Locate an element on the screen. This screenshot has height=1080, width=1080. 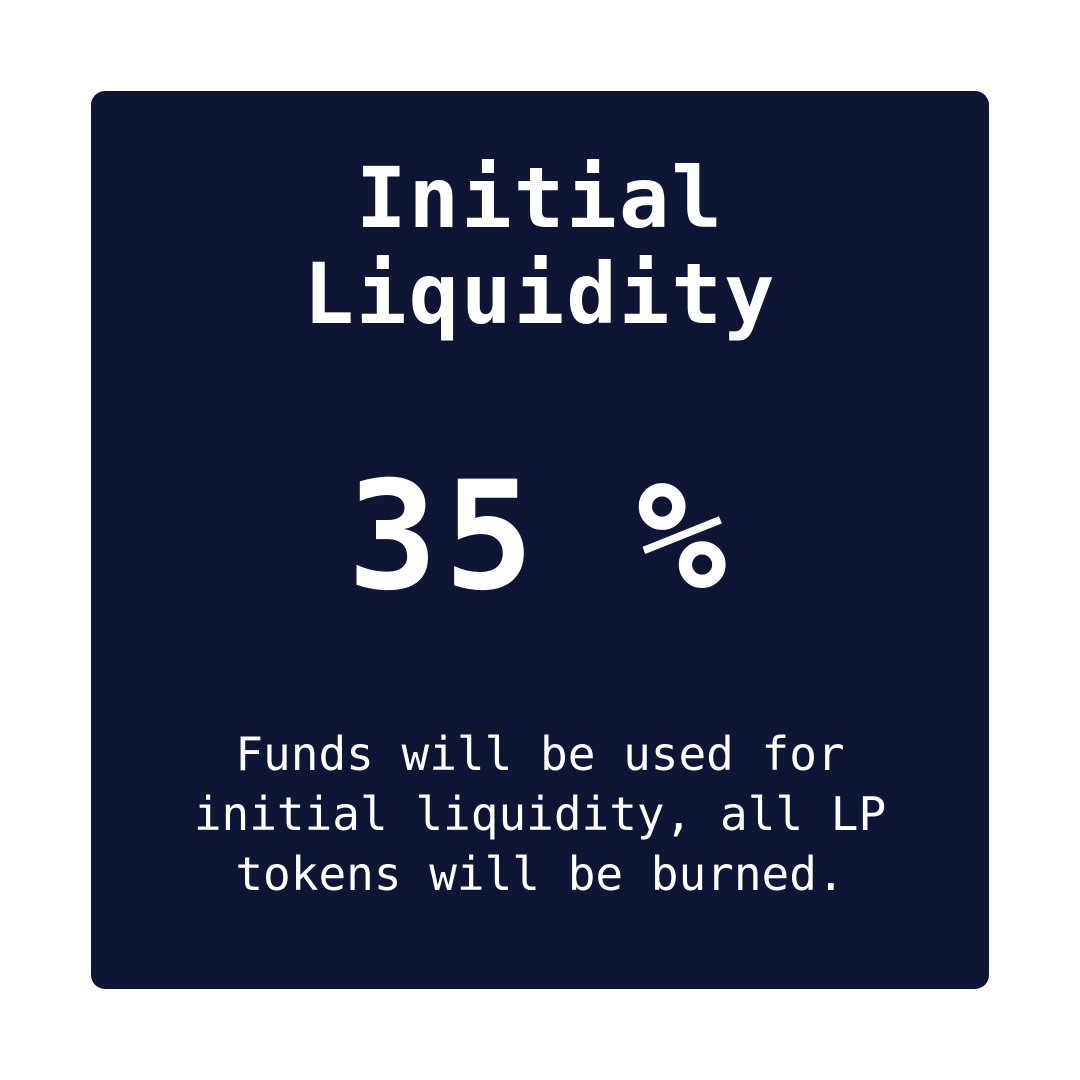
title-line-2: Liquidity is located at coordinates (540, 294).